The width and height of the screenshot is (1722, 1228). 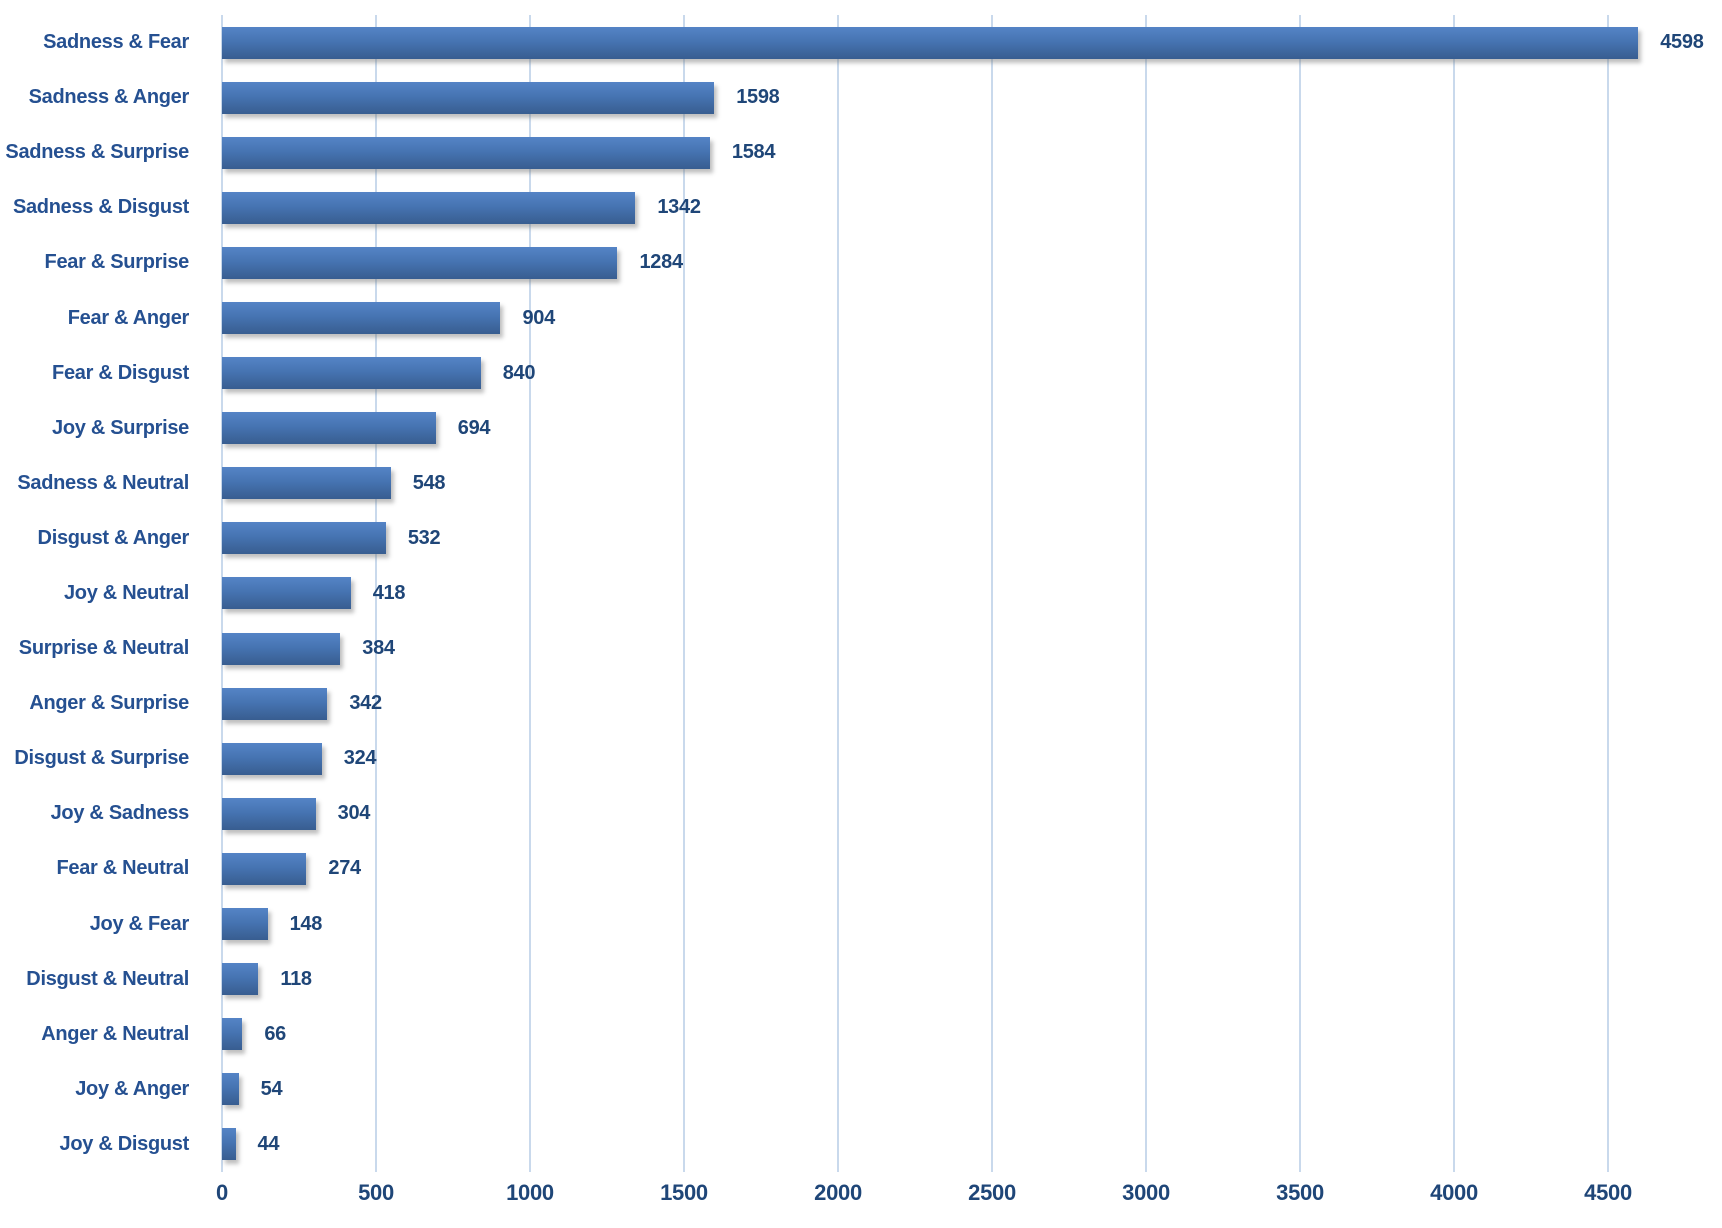 What do you see at coordinates (972, 1144) in the screenshot?
I see `bar-row: 44` at bounding box center [972, 1144].